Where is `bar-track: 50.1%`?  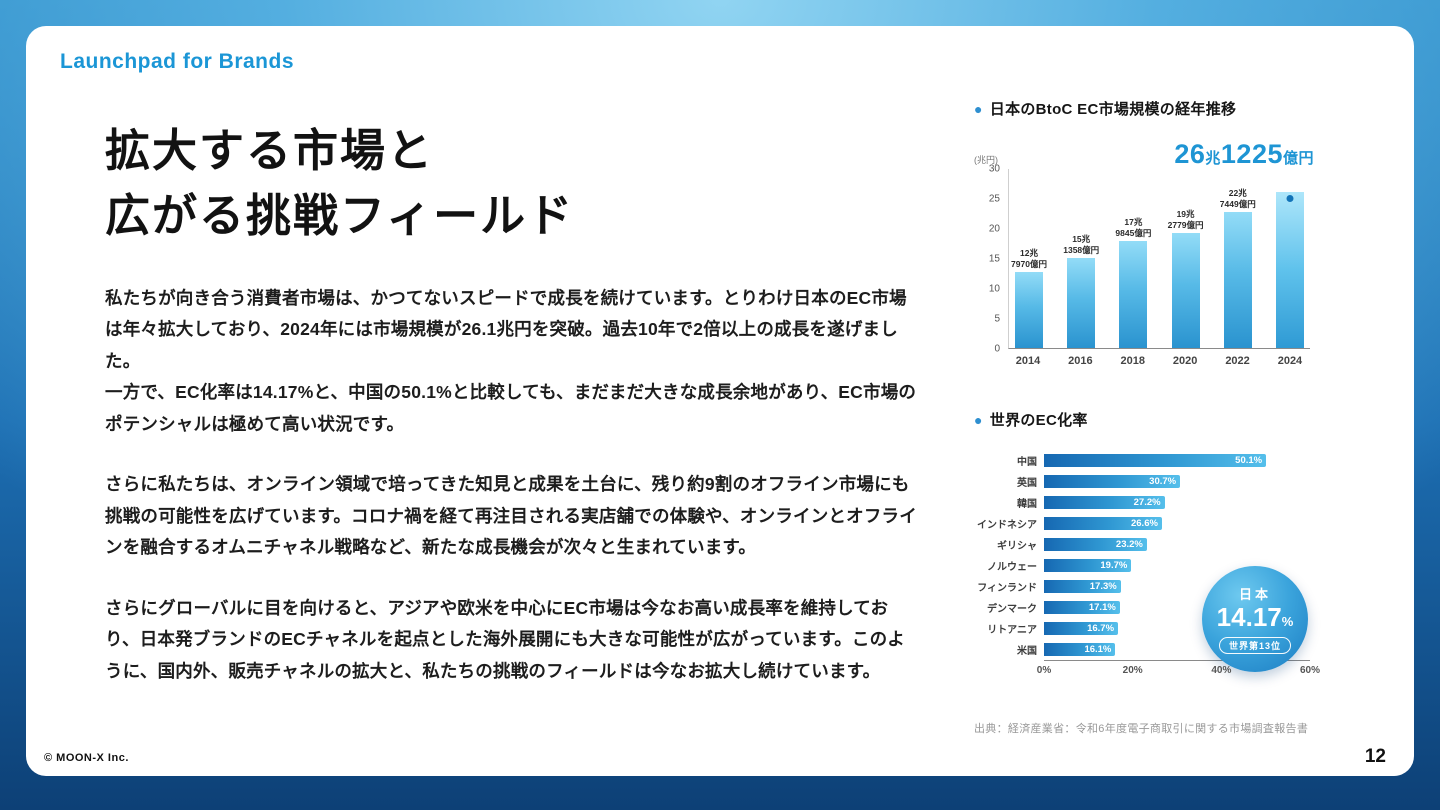
bar-track: 50.1% is located at coordinates (1177, 460).